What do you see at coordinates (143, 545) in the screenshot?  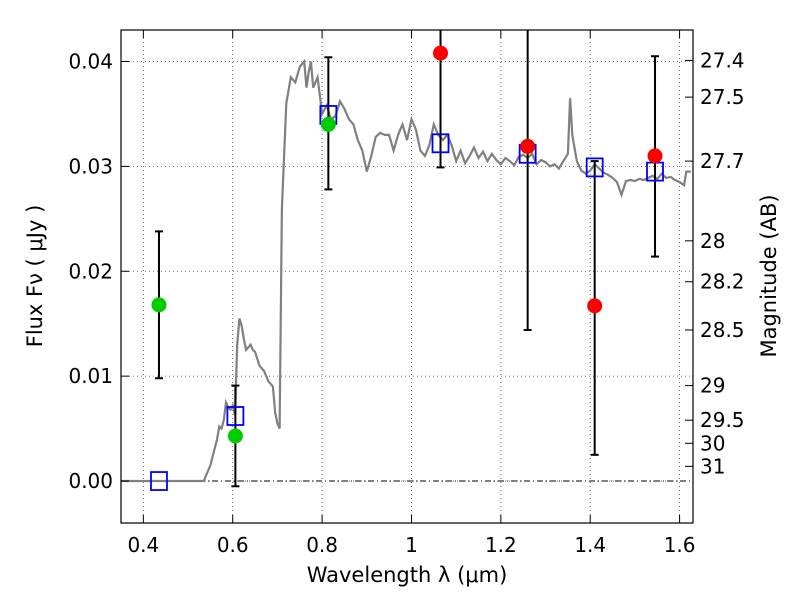 I see `x-tick-label: 0.4` at bounding box center [143, 545].